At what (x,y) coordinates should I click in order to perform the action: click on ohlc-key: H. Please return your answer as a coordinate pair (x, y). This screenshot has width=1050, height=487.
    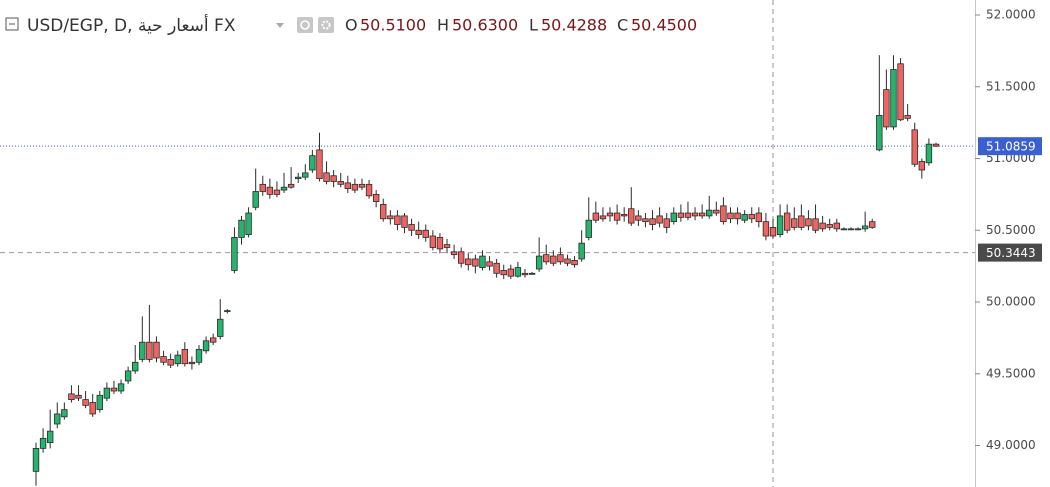
    Looking at the image, I should click on (443, 25).